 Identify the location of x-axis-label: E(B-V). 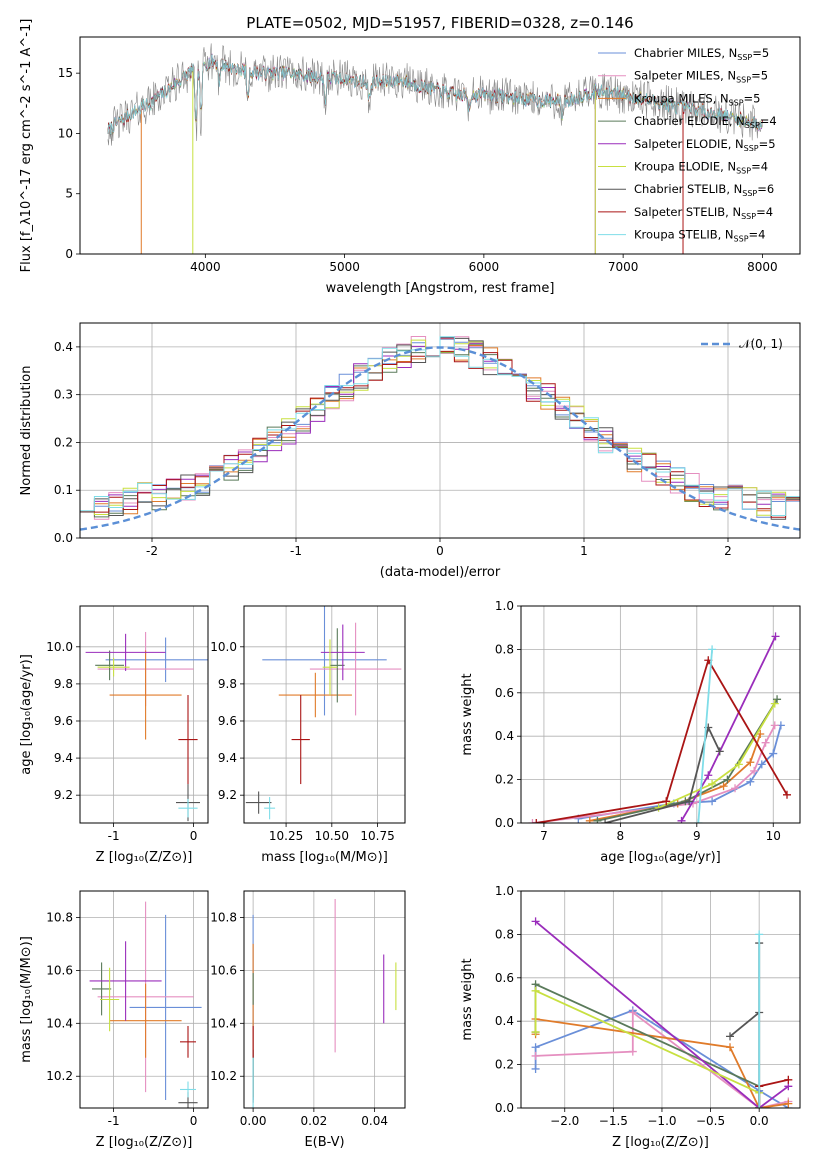
(324, 1142).